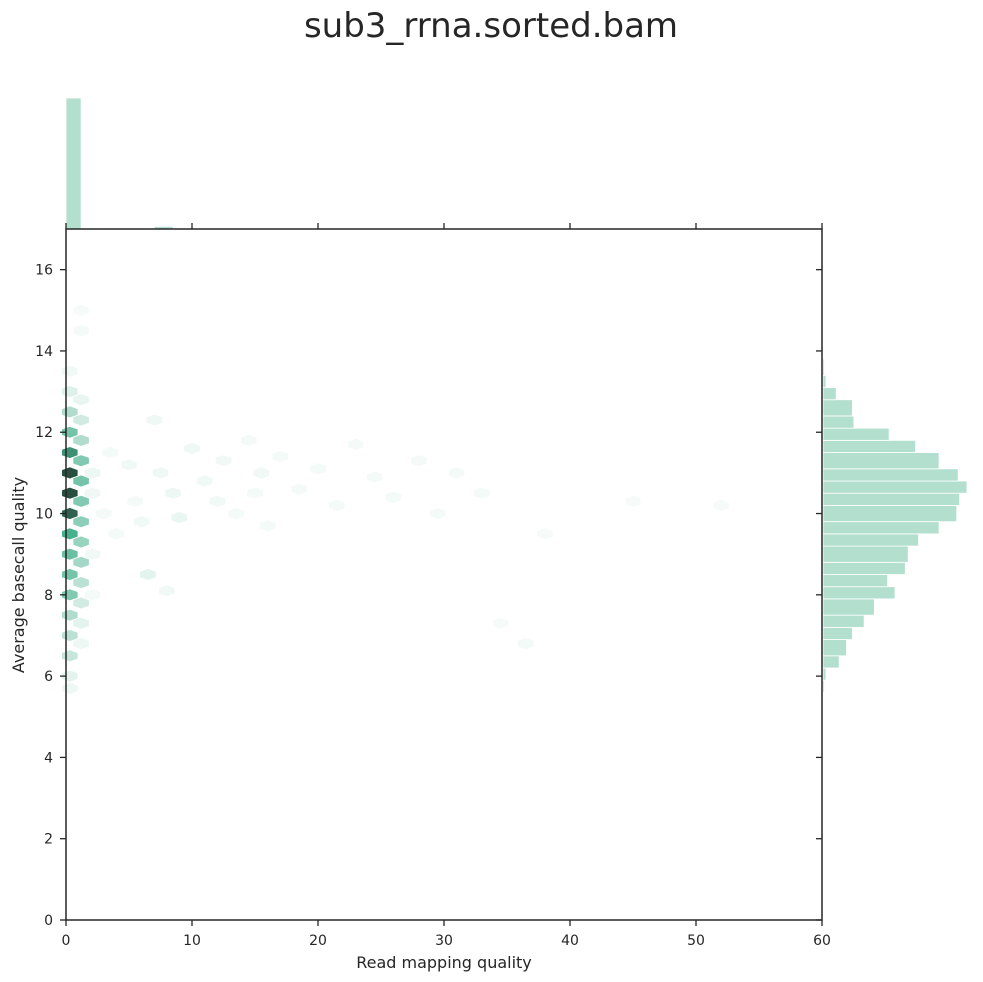  I want to click on y-tick-label: 6, so click(48, 677).